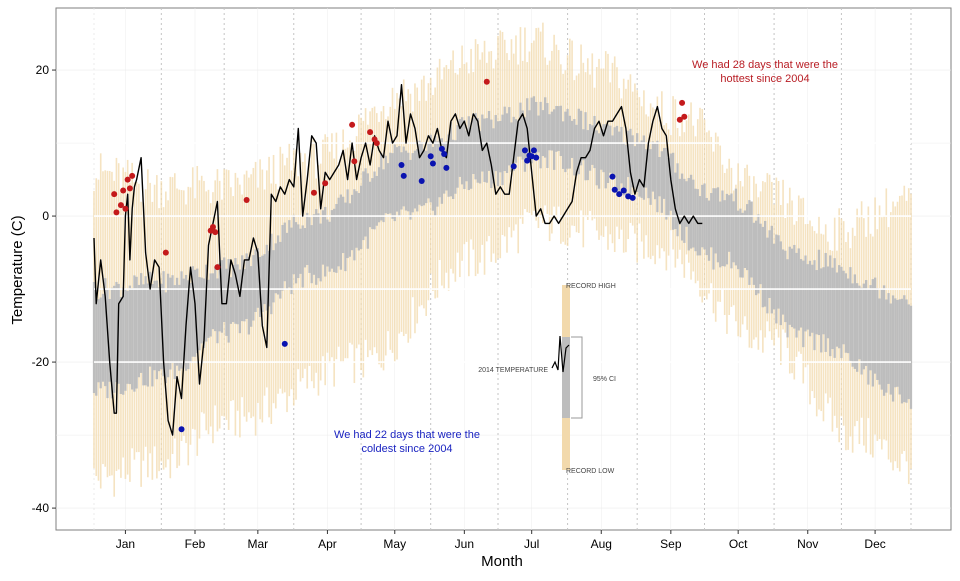  What do you see at coordinates (406, 449) in the screenshot?
I see `cold-annotation-line-2: coldest since 2004` at bounding box center [406, 449].